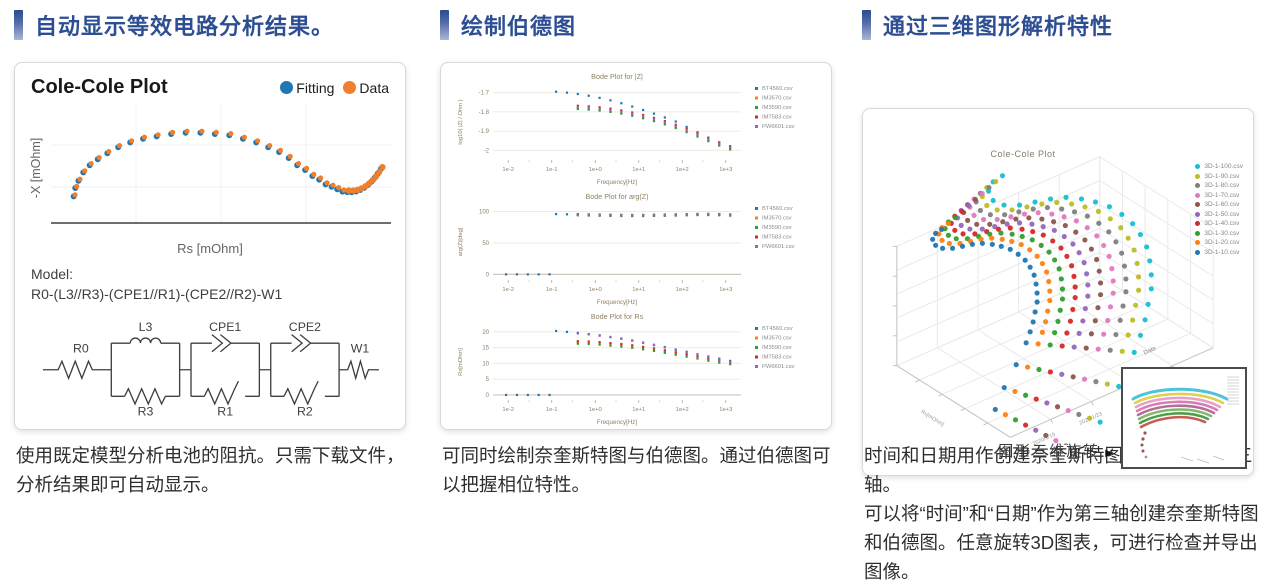 The width and height of the screenshot is (1269, 587). What do you see at coordinates (617, 316) in the screenshot?
I see `svg-text: Bode Plot for Rs` at bounding box center [617, 316].